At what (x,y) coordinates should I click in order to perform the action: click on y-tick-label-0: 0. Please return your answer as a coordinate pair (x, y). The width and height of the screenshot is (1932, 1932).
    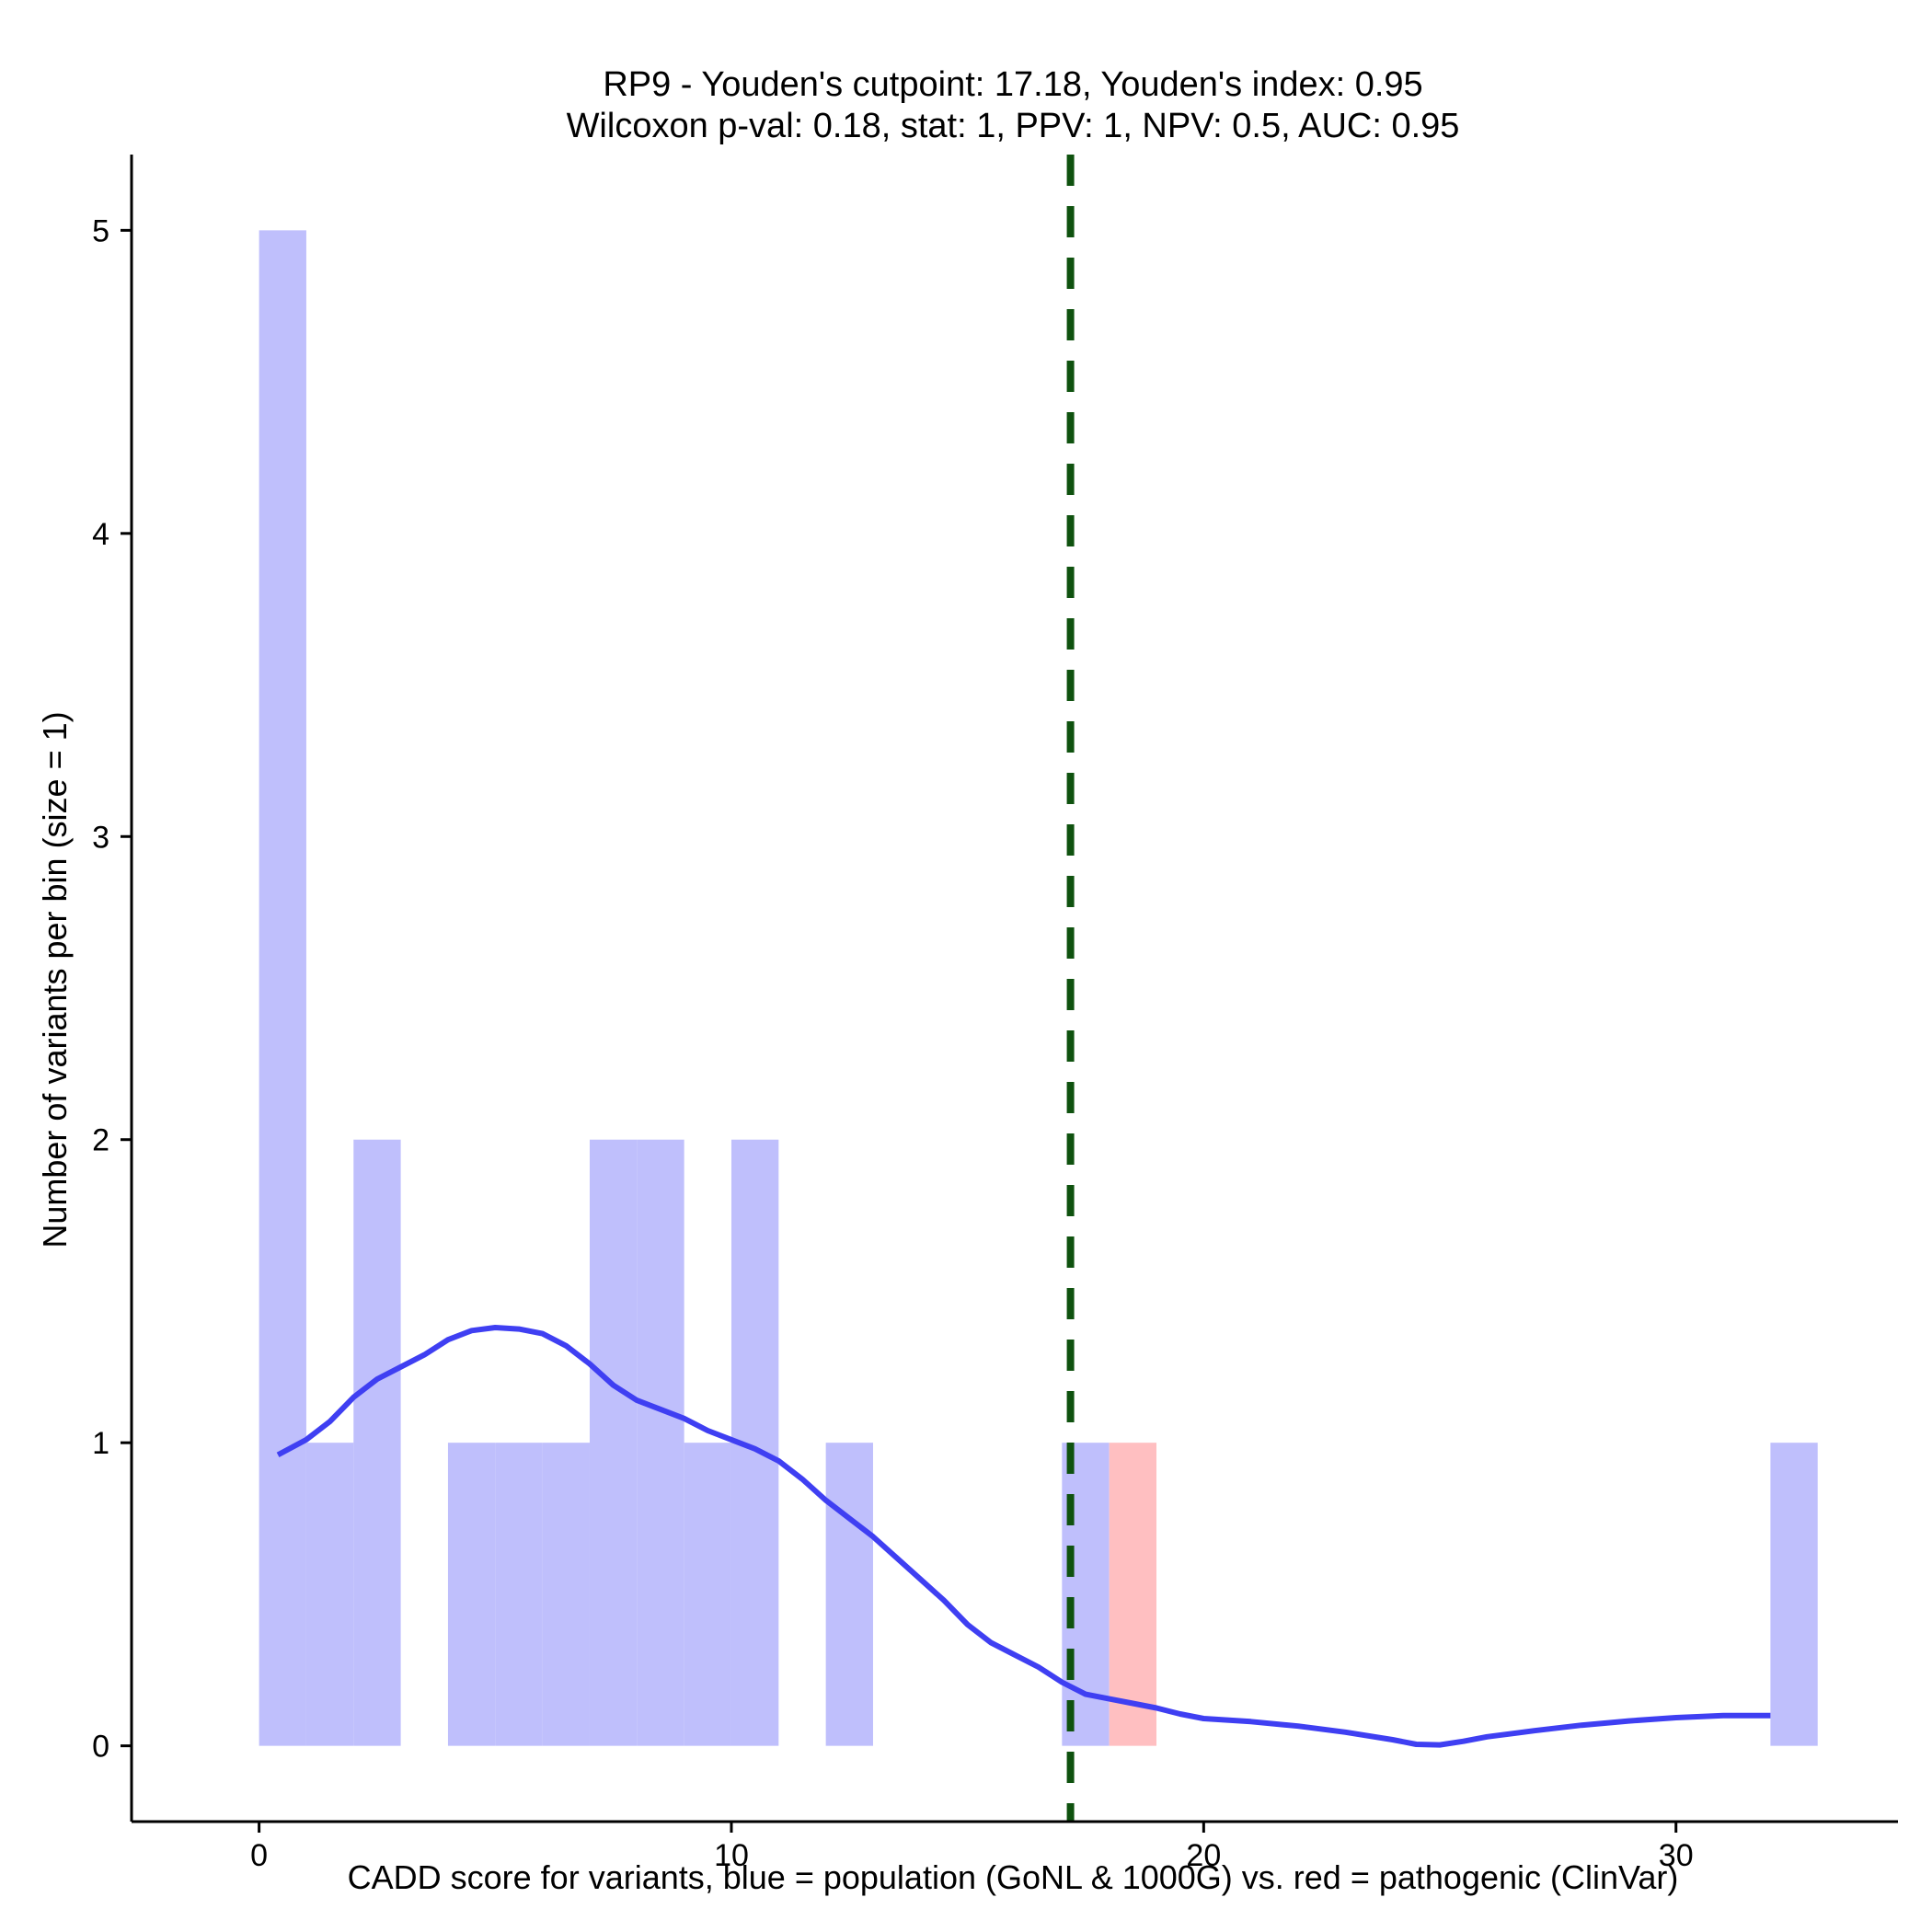
    Looking at the image, I should click on (100, 1747).